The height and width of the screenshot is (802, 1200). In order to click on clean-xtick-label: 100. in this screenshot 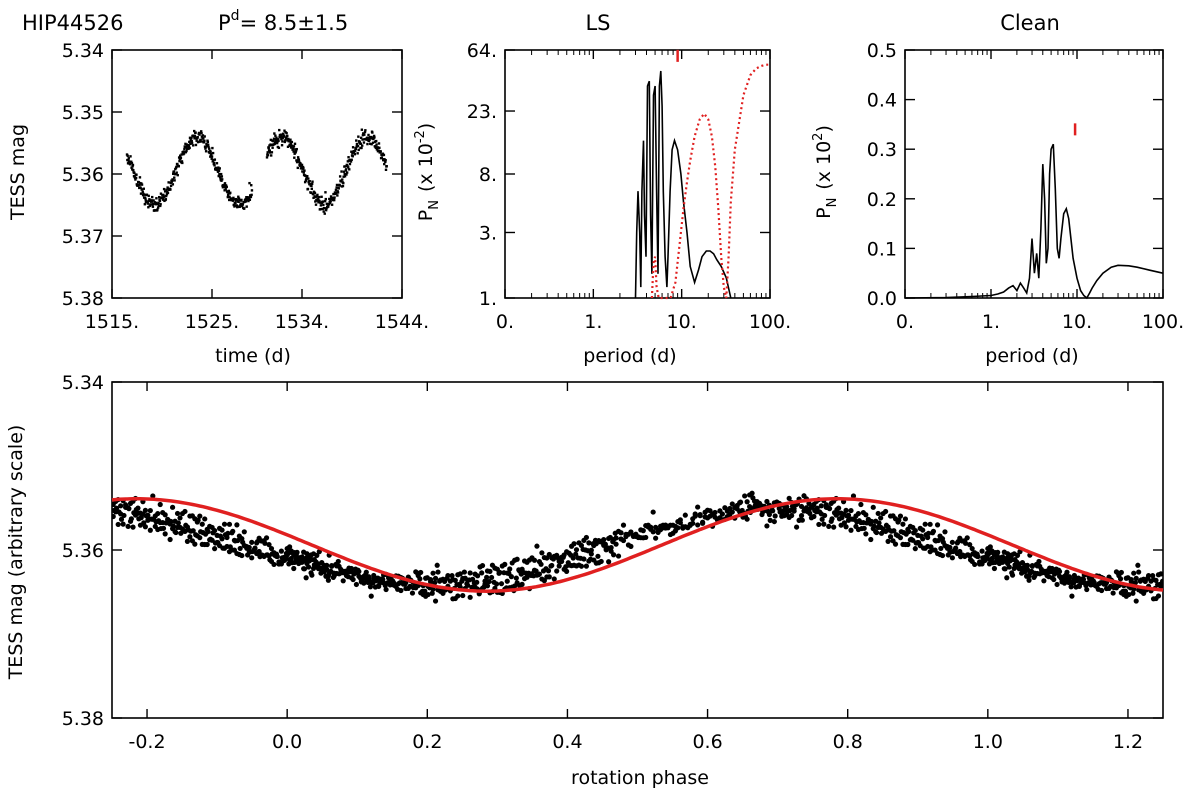, I will do `click(1163, 322)`.